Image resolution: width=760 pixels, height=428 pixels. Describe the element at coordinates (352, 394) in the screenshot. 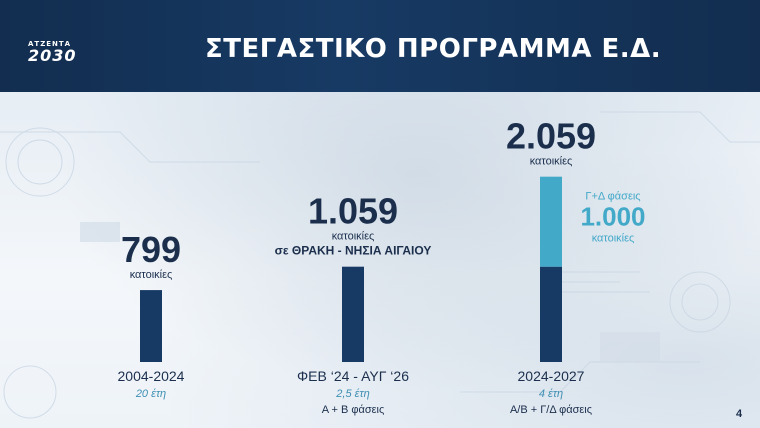

I see `duration-label-1: 2,5 έτη` at that location.